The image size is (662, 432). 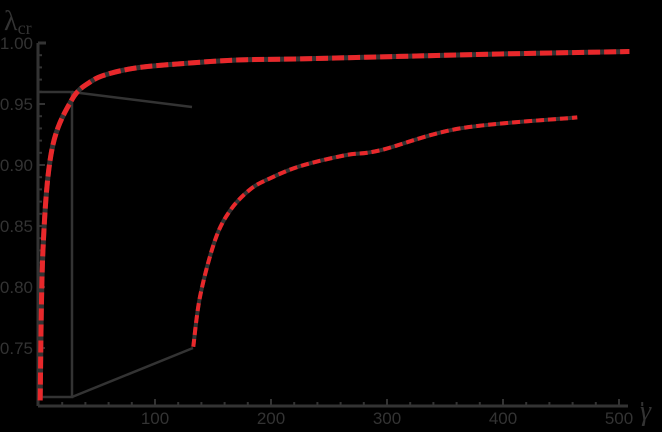 What do you see at coordinates (132, 99) in the screenshot?
I see `zoom-connector-top` at bounding box center [132, 99].